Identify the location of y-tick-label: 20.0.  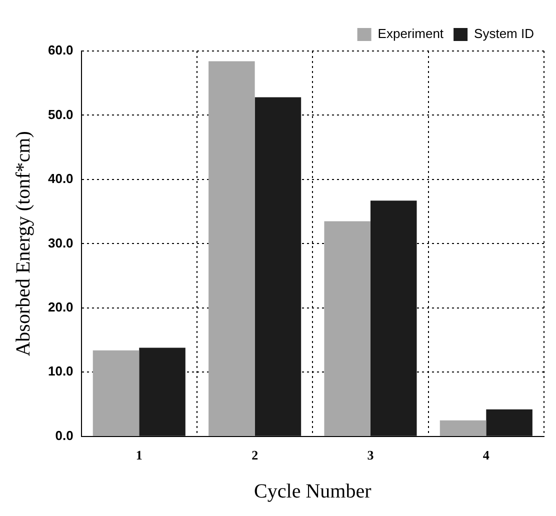
(61, 307).